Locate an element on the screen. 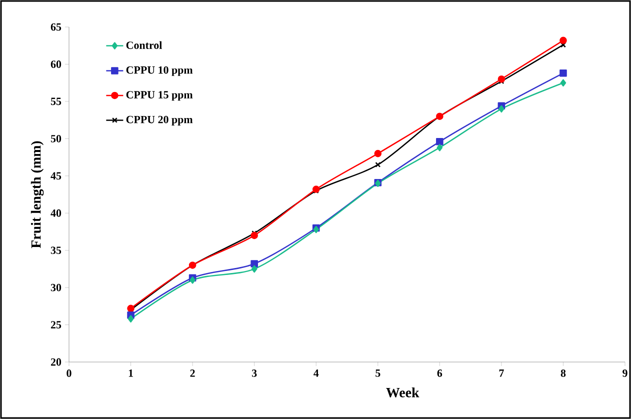 Image resolution: width=631 pixels, height=419 pixels. legend-label: CPPU 10 ppm is located at coordinates (159, 71).